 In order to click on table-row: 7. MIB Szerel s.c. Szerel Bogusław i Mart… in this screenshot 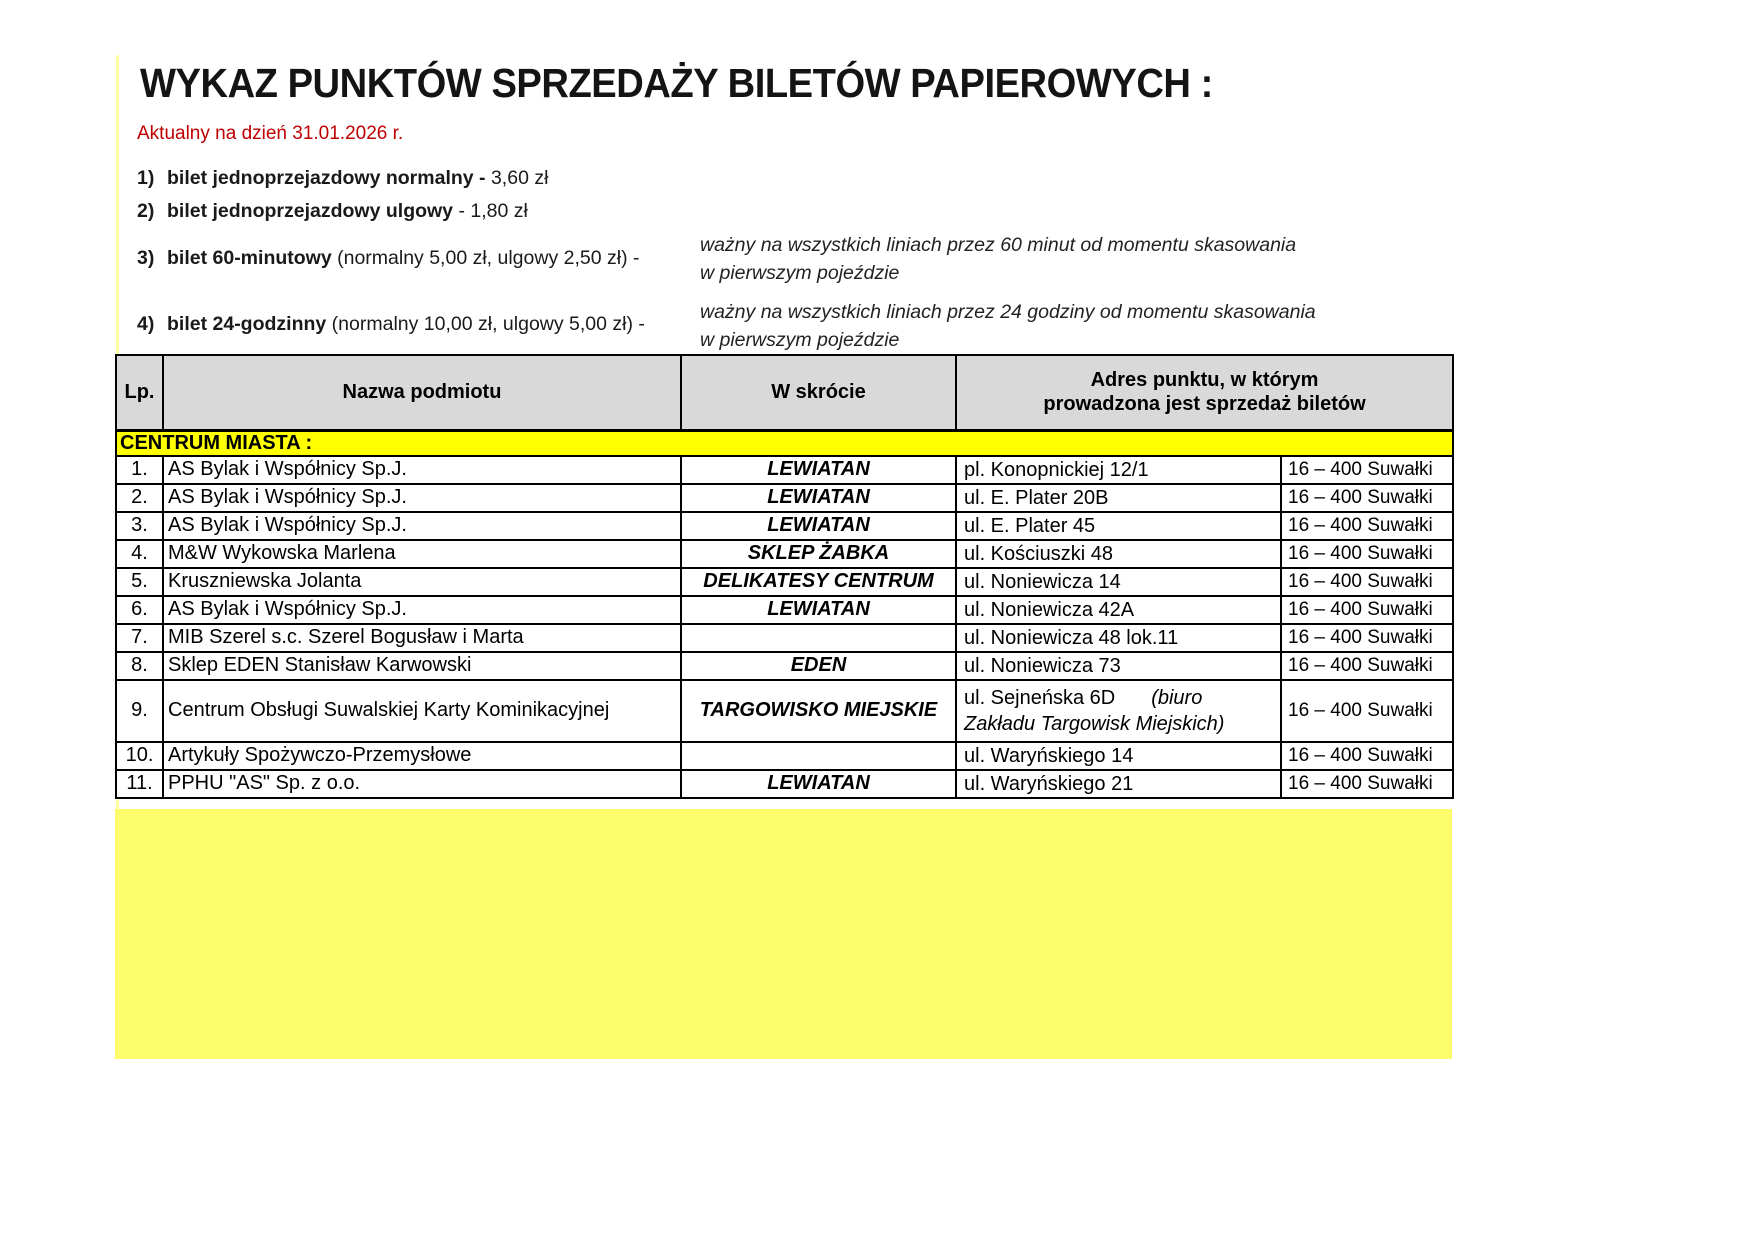, I will do `click(784, 637)`.